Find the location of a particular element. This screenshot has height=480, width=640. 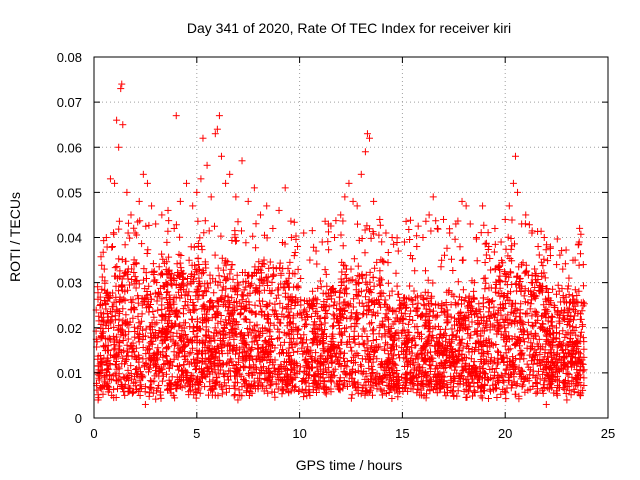

y-tick-label: 0 is located at coordinates (78, 418).